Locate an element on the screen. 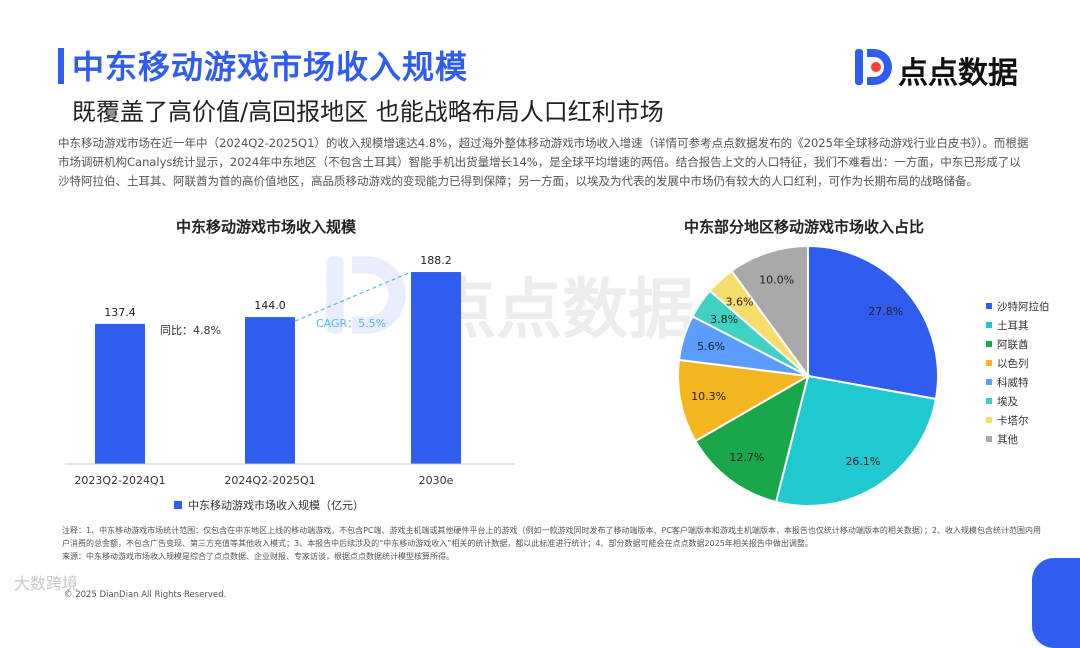  yoy-annotation: 同比：4.8% is located at coordinates (190, 330).